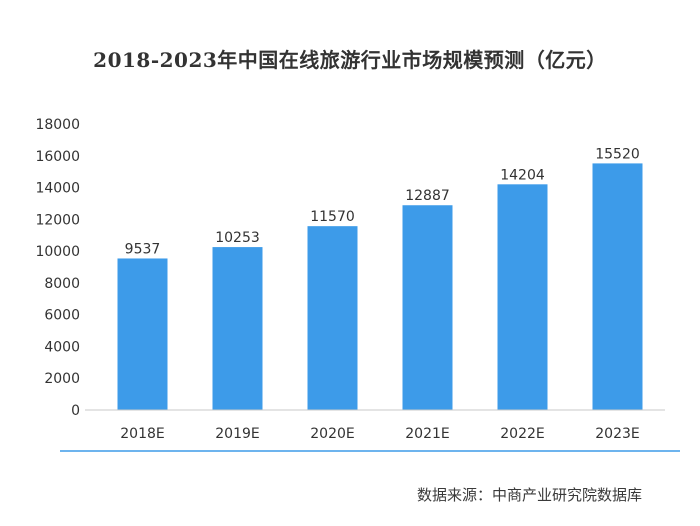 Image resolution: width=700 pixels, height=526 pixels. I want to click on y-tick-label: 4000, so click(62, 347).